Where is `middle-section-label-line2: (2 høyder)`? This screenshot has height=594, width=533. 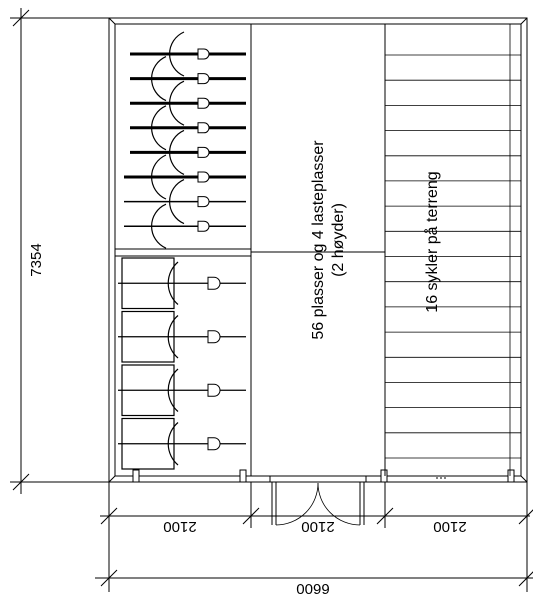
middle-section-label-line2: (2 høyder) is located at coordinates (338, 240).